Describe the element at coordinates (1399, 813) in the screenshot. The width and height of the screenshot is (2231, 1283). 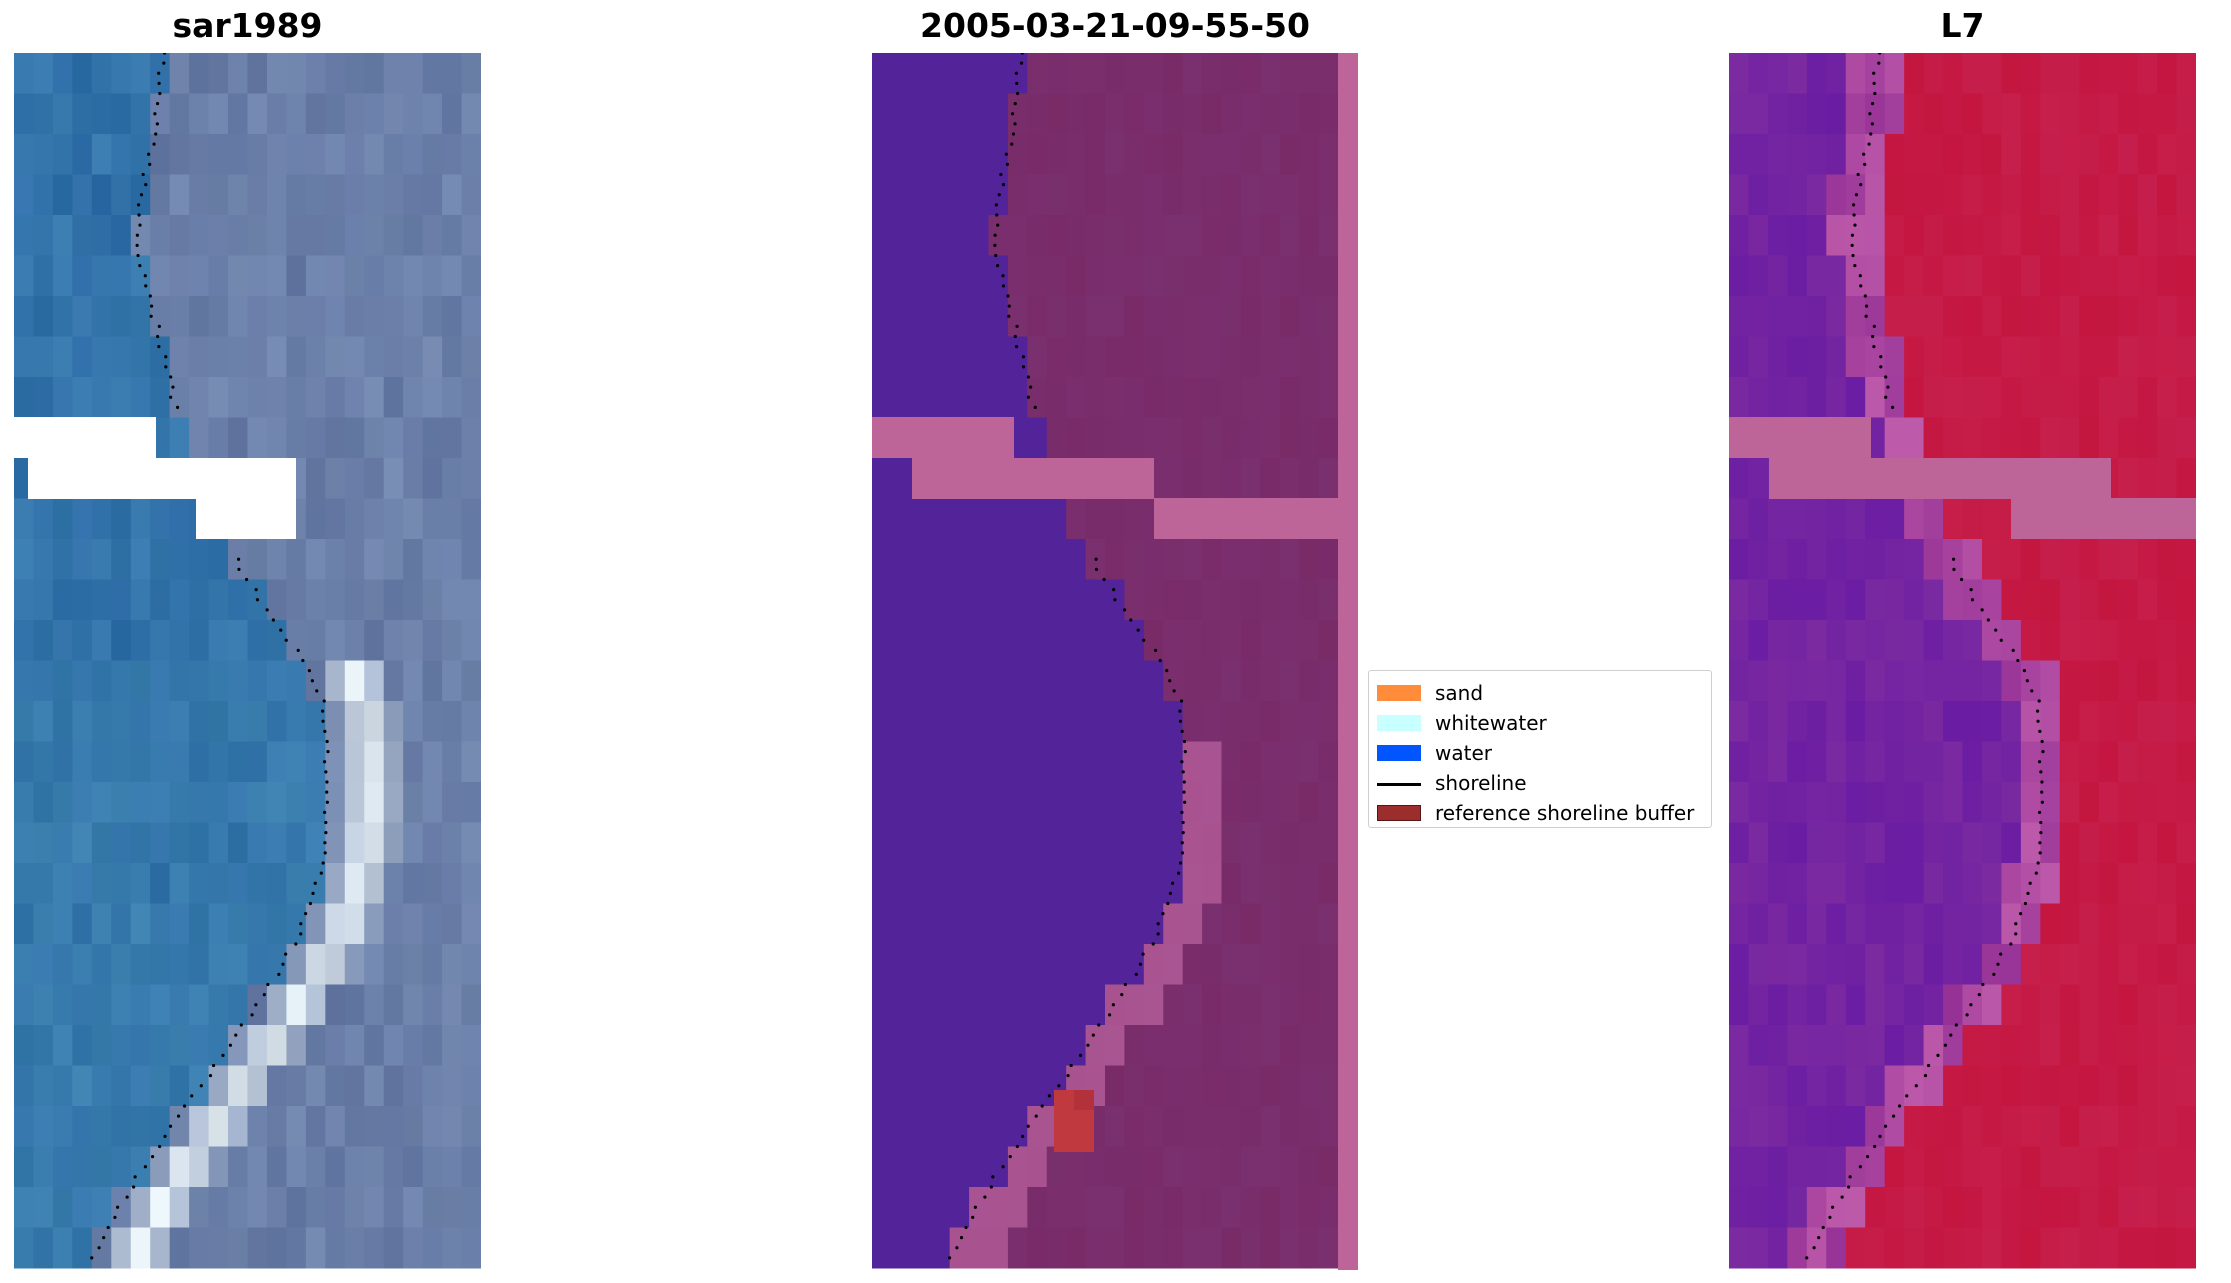
I see `reference-buffer-swatch` at that location.